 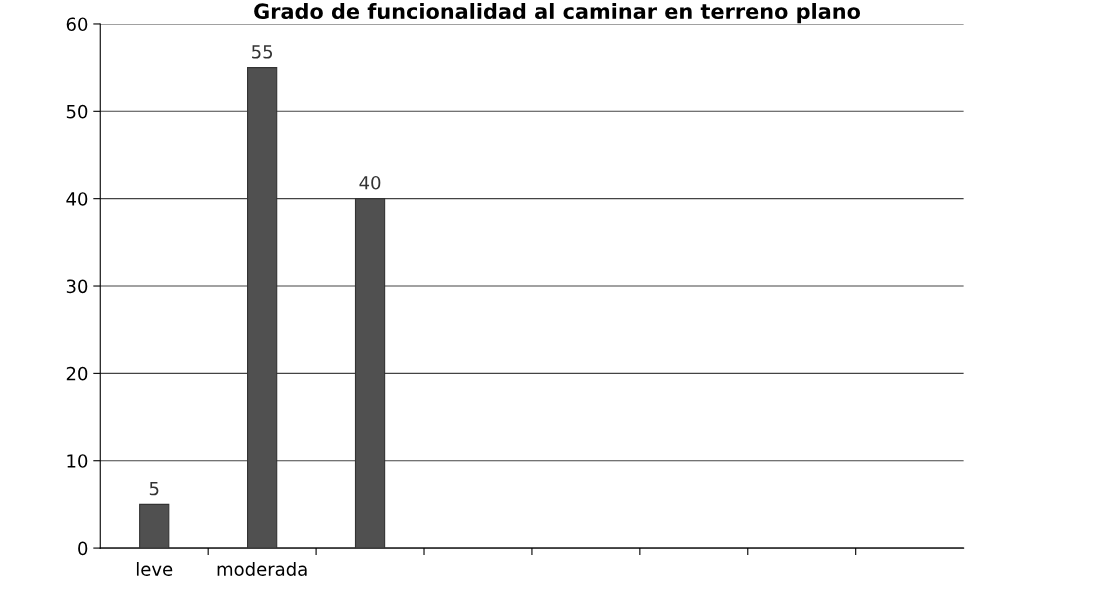 I want to click on y-tick-label: 50, so click(x=77, y=111).